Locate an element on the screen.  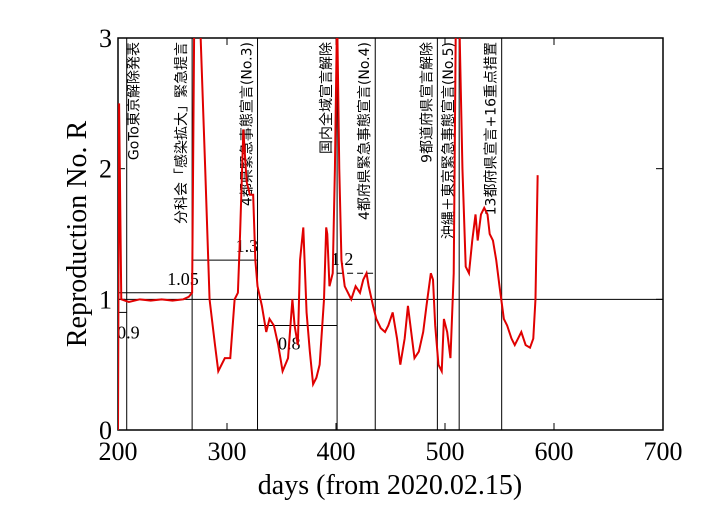
event-label: GoTo東京解除発表 is located at coordinates (135, 101).